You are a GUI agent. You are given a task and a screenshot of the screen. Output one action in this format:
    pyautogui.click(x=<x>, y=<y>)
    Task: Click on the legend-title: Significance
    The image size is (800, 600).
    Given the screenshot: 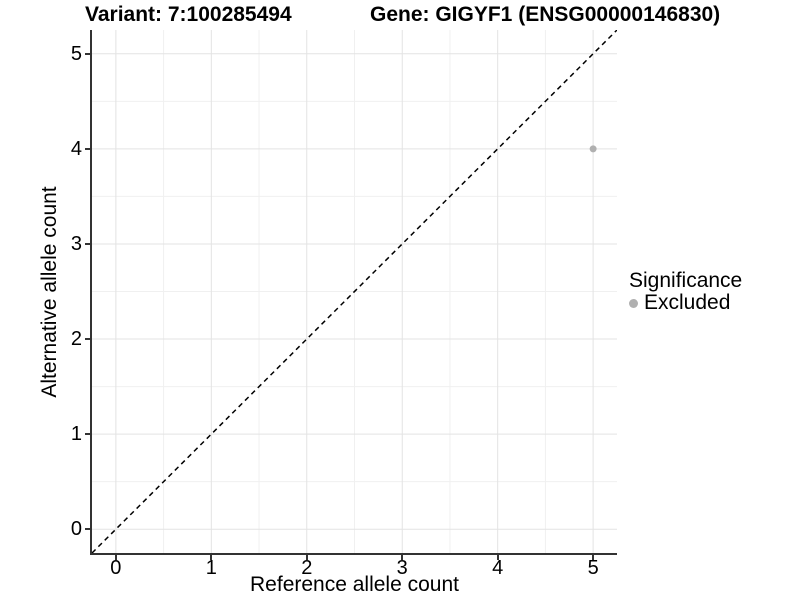 What is the action you would take?
    pyautogui.click(x=686, y=280)
    